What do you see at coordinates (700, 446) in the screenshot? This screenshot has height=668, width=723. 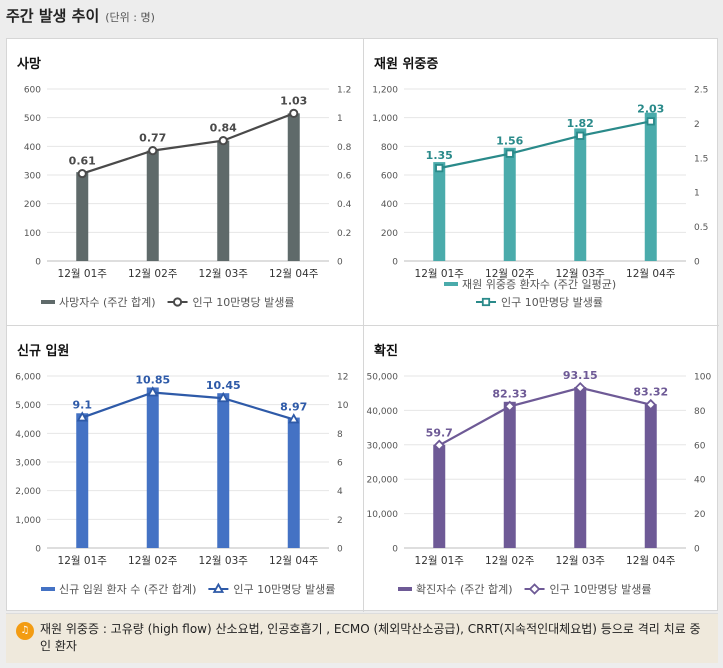 I see `y-right-tick-label: 60` at bounding box center [700, 446].